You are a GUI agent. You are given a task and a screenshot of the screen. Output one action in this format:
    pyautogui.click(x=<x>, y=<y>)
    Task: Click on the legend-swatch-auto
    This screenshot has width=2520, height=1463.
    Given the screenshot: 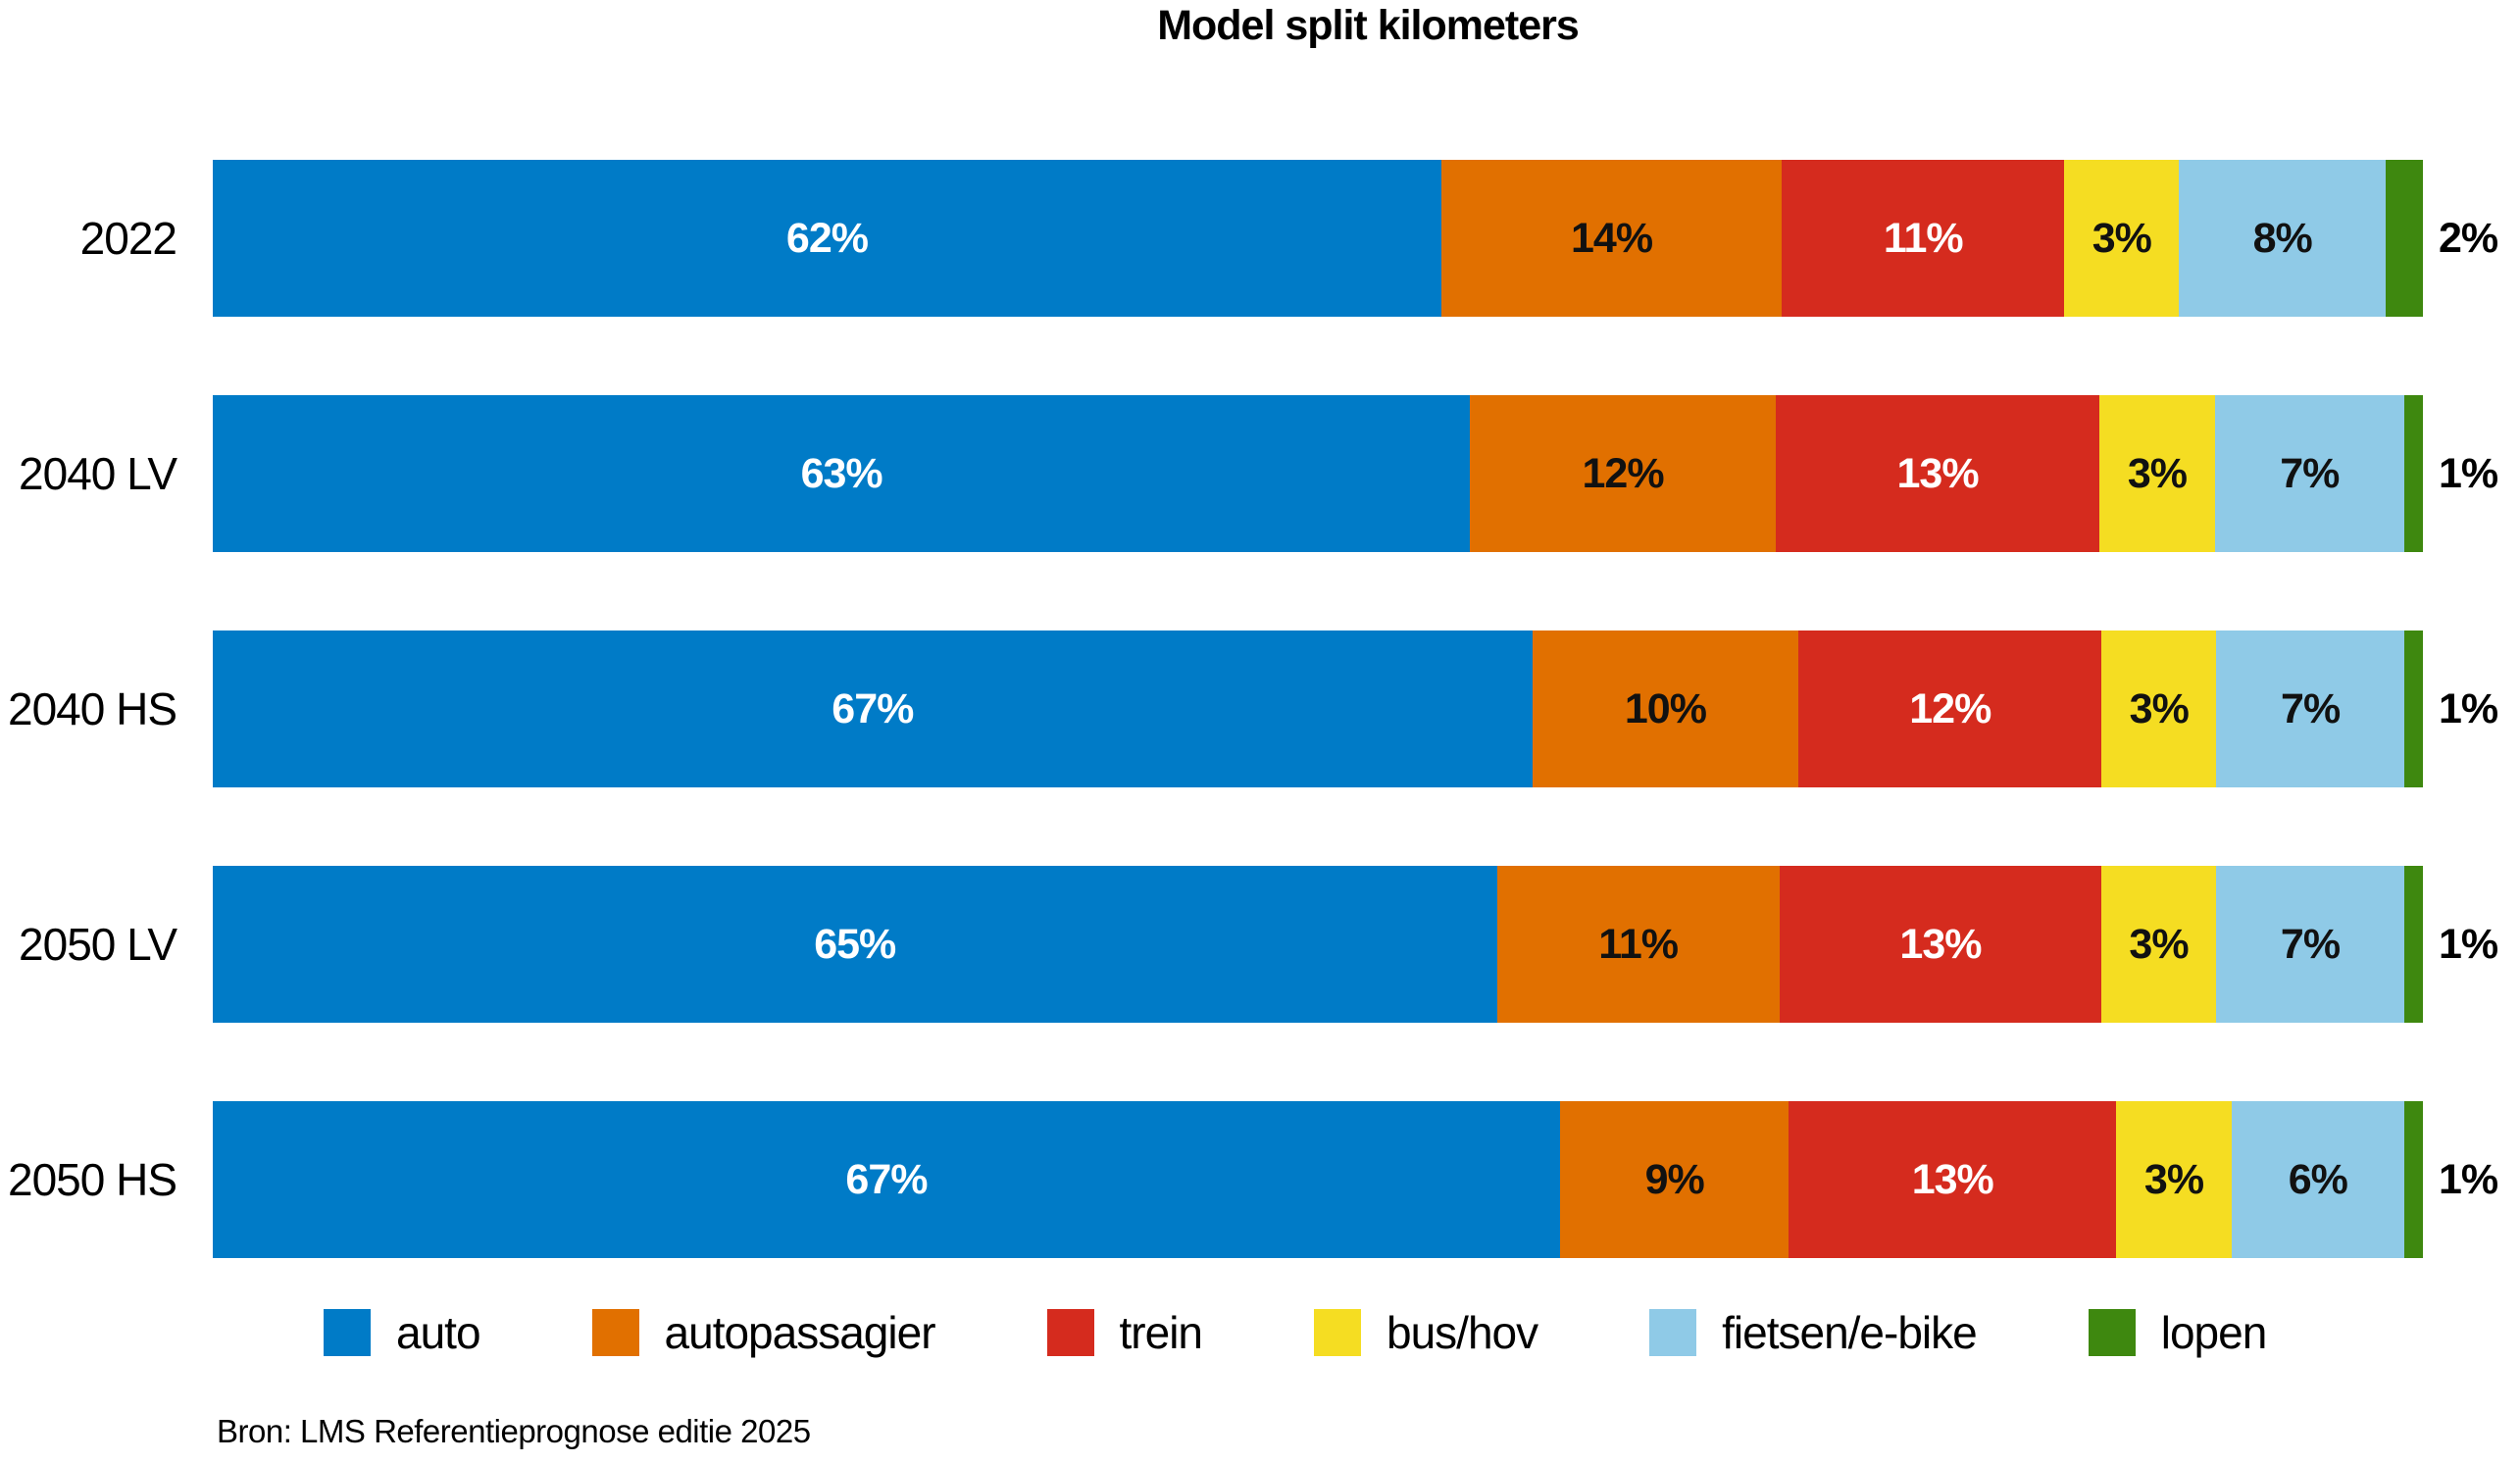 What is the action you would take?
    pyautogui.click(x=347, y=1332)
    